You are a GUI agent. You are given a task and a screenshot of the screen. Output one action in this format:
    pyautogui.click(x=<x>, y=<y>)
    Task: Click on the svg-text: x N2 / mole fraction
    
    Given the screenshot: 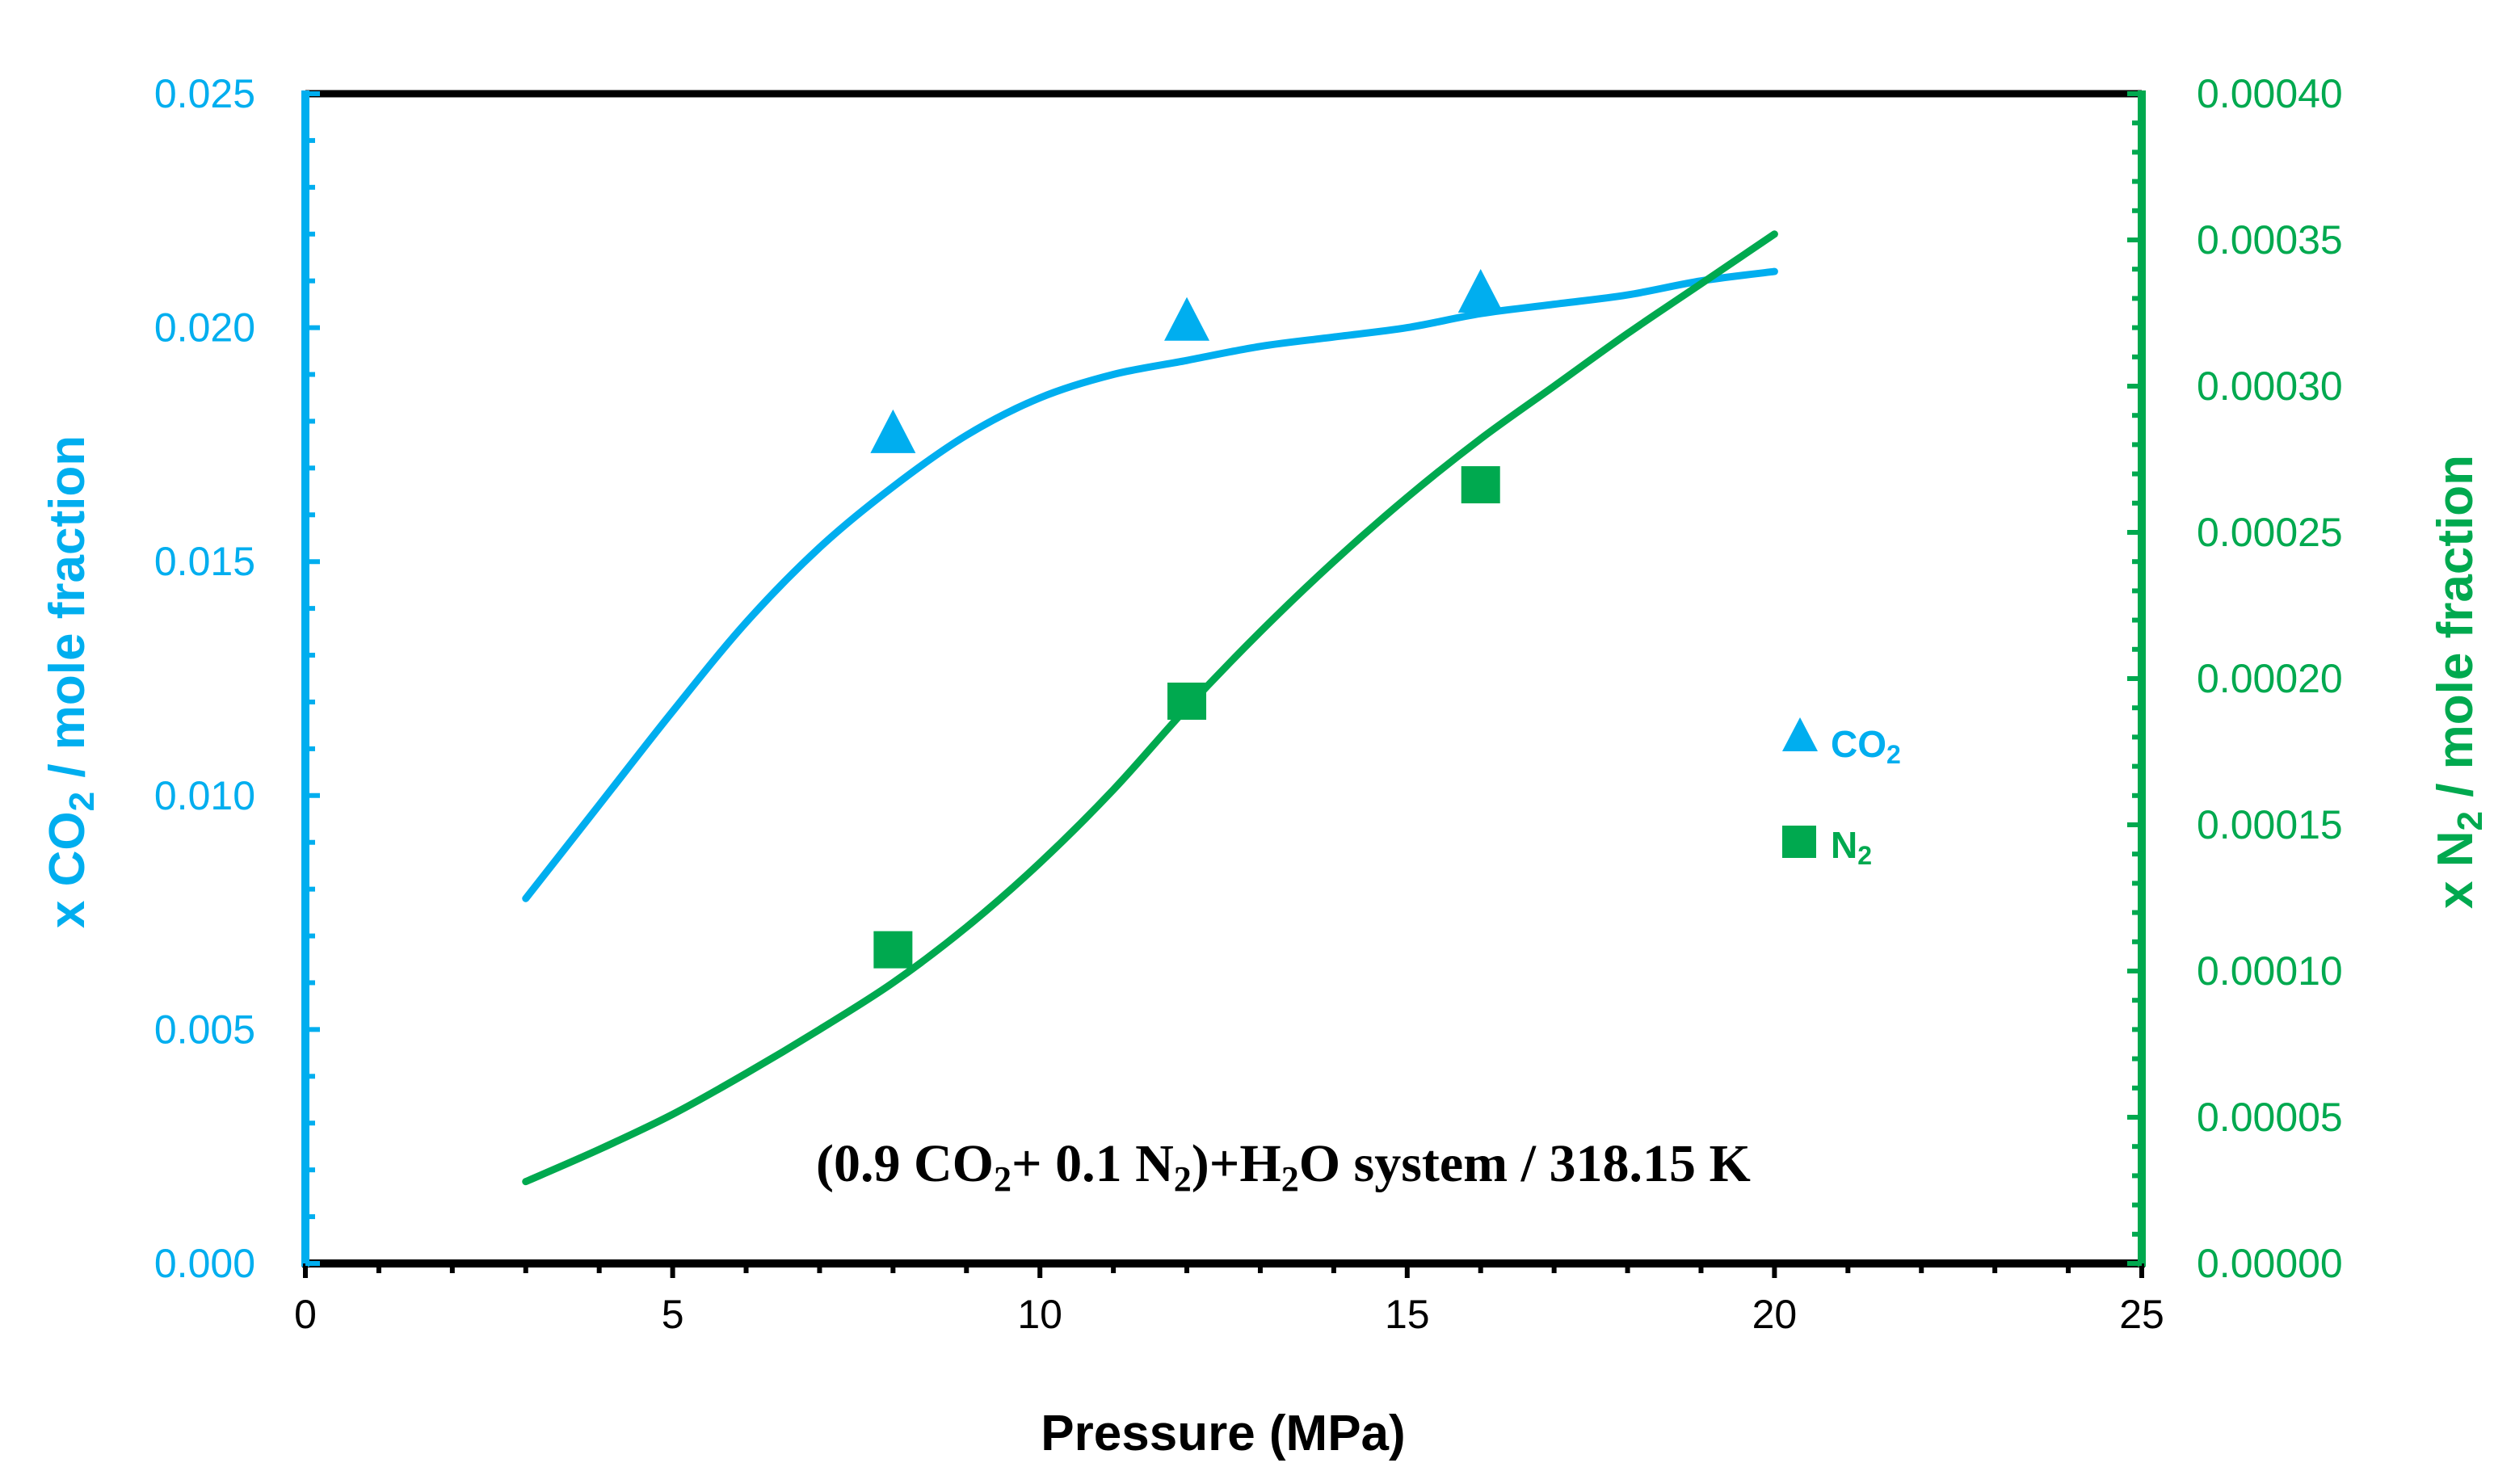 What is the action you would take?
    pyautogui.click(x=2459, y=682)
    